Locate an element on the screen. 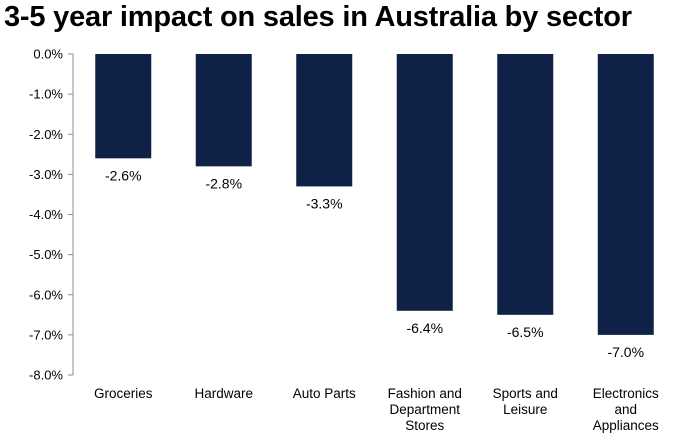 The width and height of the screenshot is (683, 444). y-tick-label: 0.0% is located at coordinates (48, 54).